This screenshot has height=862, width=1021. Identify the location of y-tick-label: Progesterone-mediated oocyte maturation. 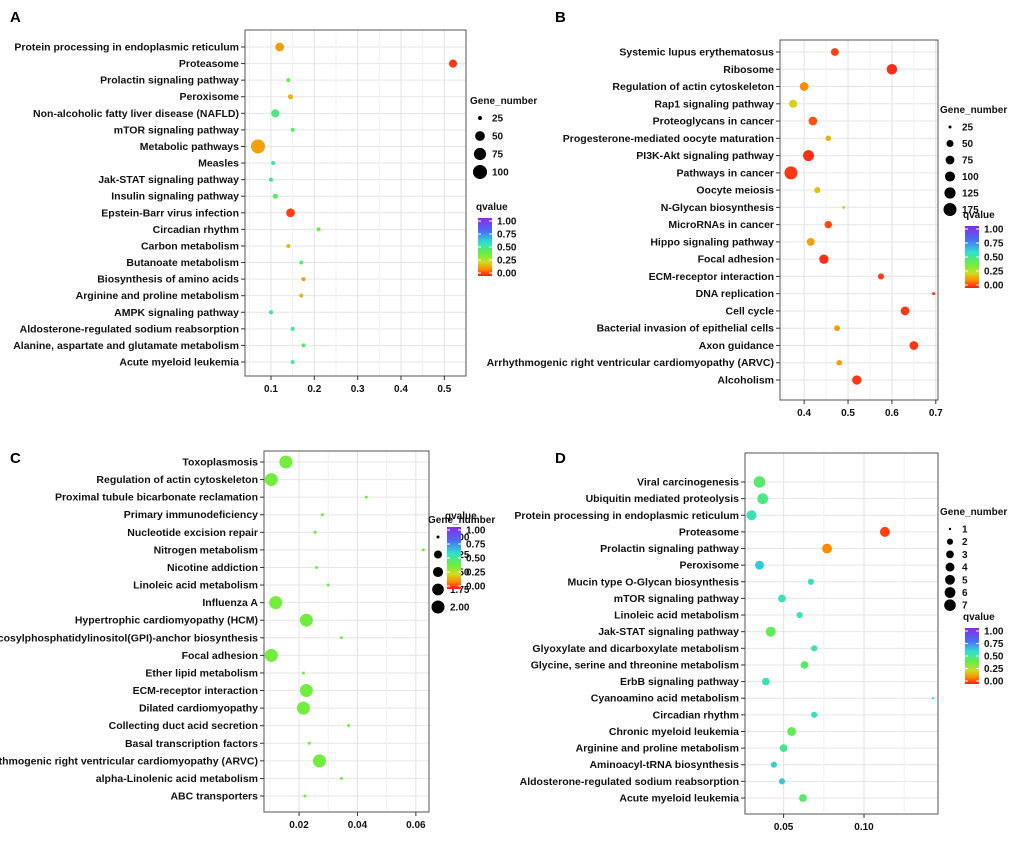
(668, 139).